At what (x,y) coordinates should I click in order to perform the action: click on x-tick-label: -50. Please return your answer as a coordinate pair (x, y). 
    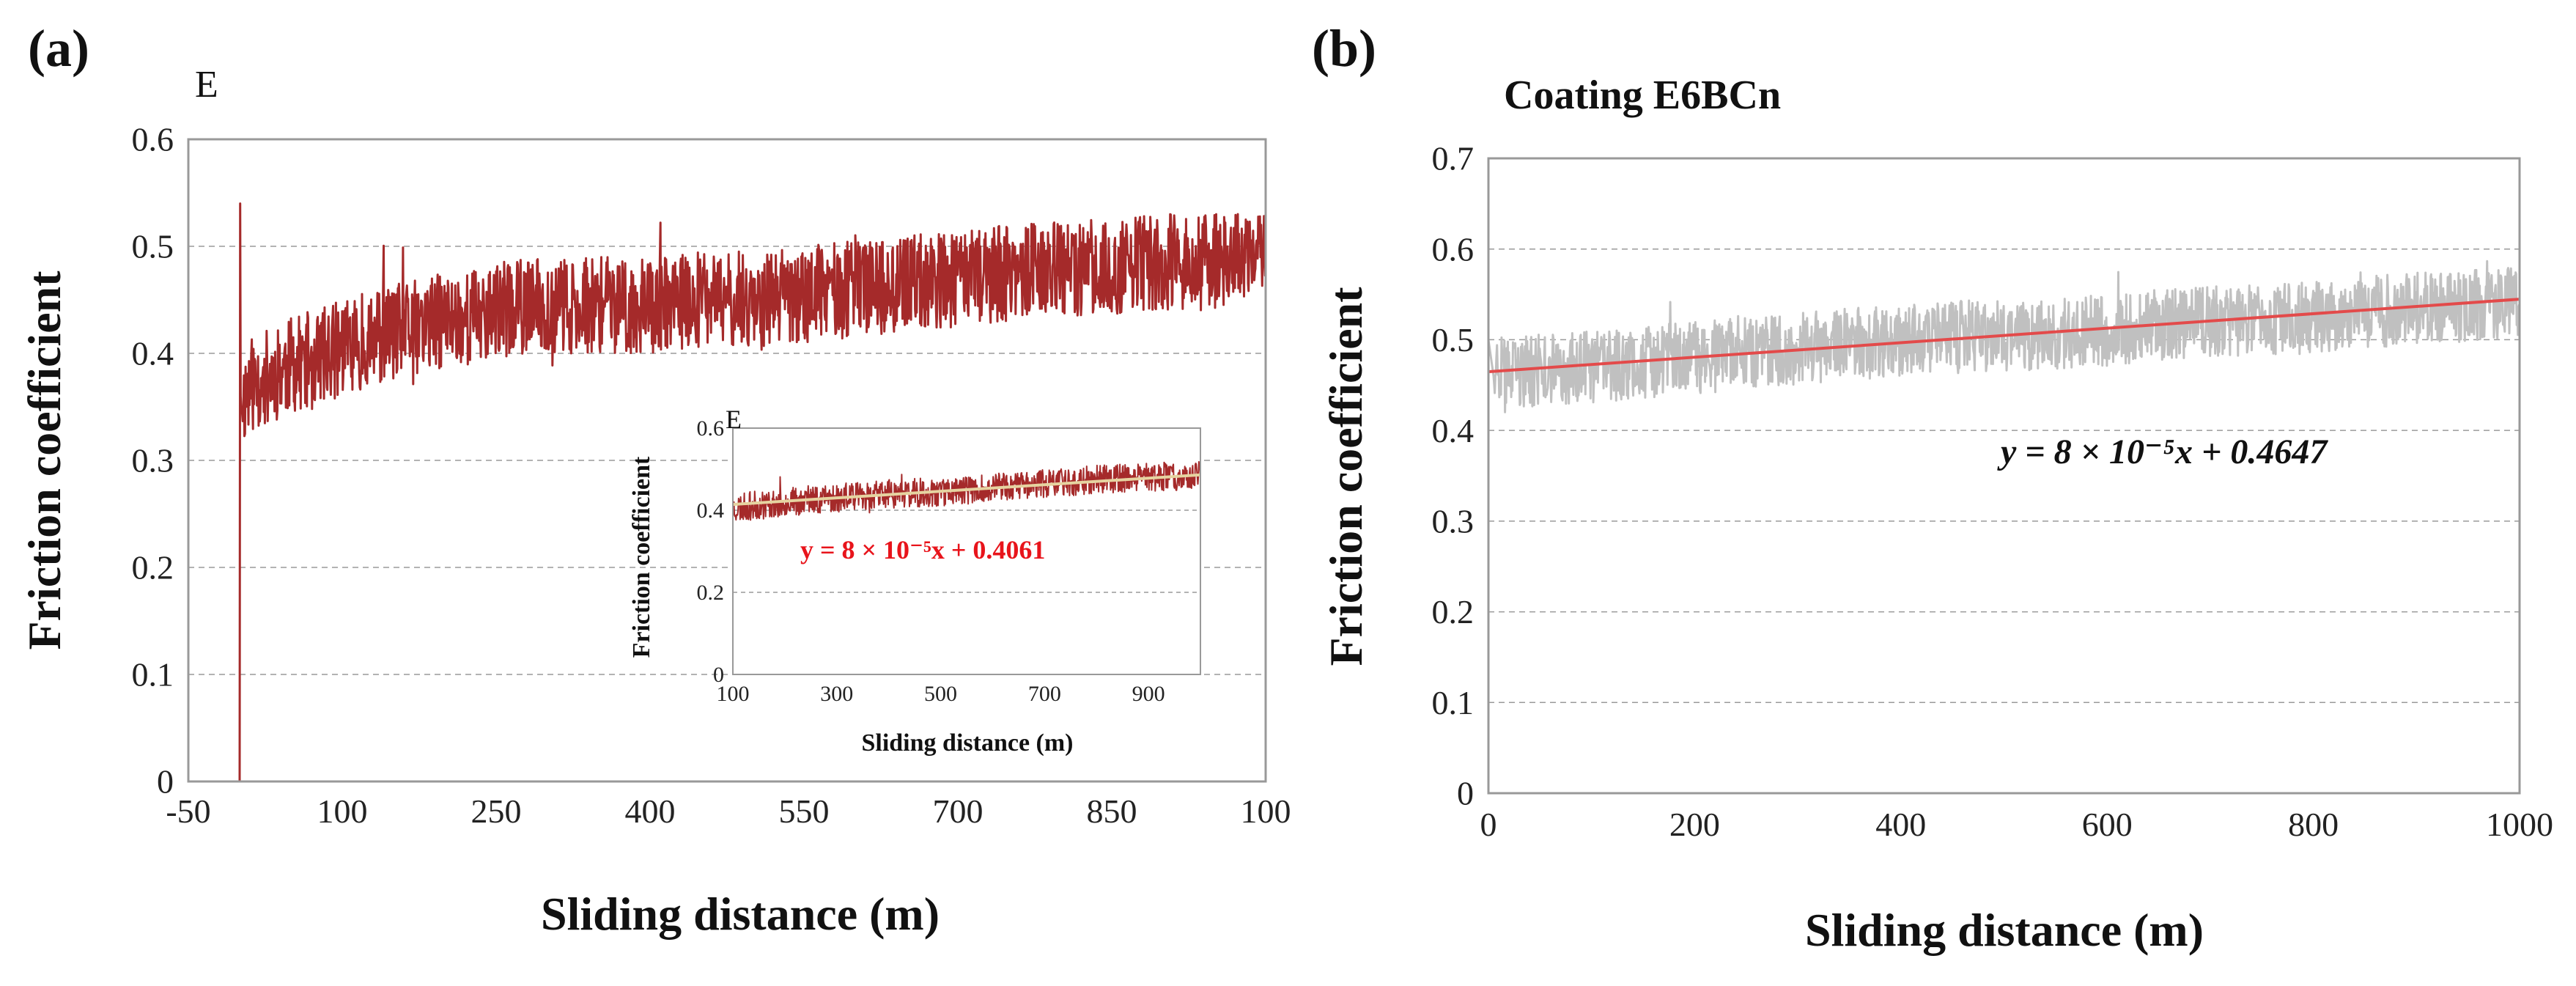
    Looking at the image, I should click on (188, 811).